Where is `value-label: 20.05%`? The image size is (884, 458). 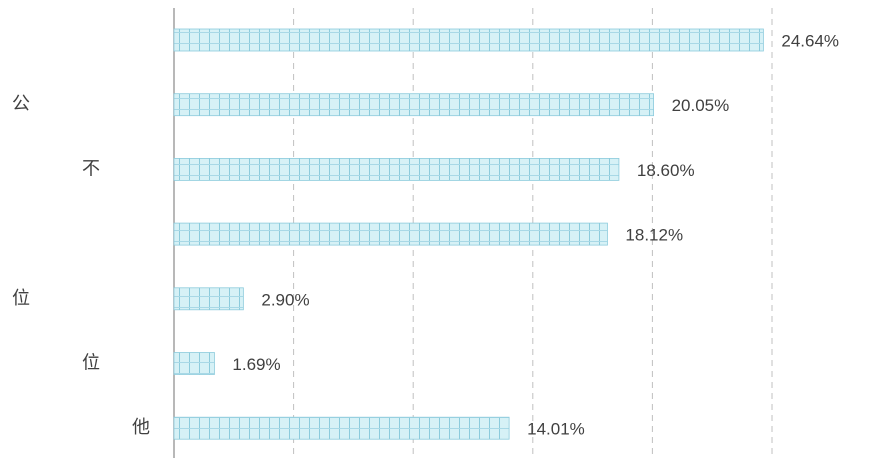 value-label: 20.05% is located at coordinates (701, 105).